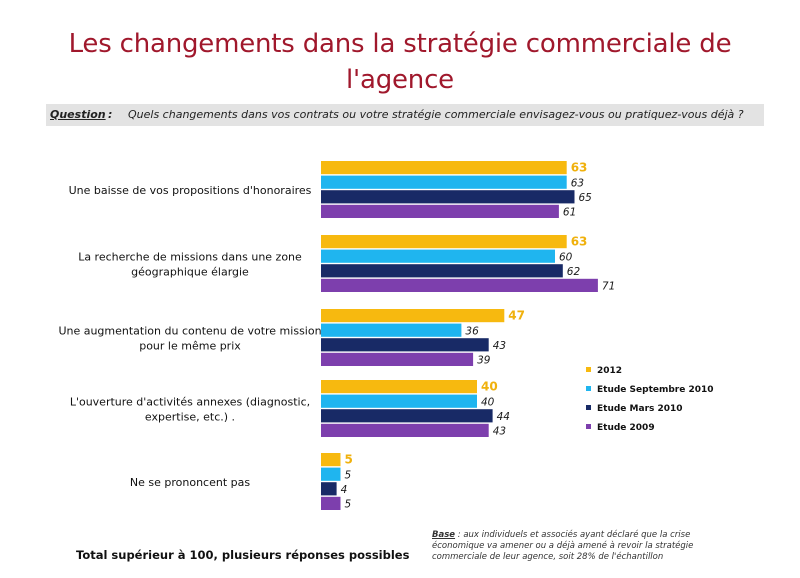 Image resolution: width=800 pixels, height=578 pixels. I want to click on base-label: Base, so click(444, 535).